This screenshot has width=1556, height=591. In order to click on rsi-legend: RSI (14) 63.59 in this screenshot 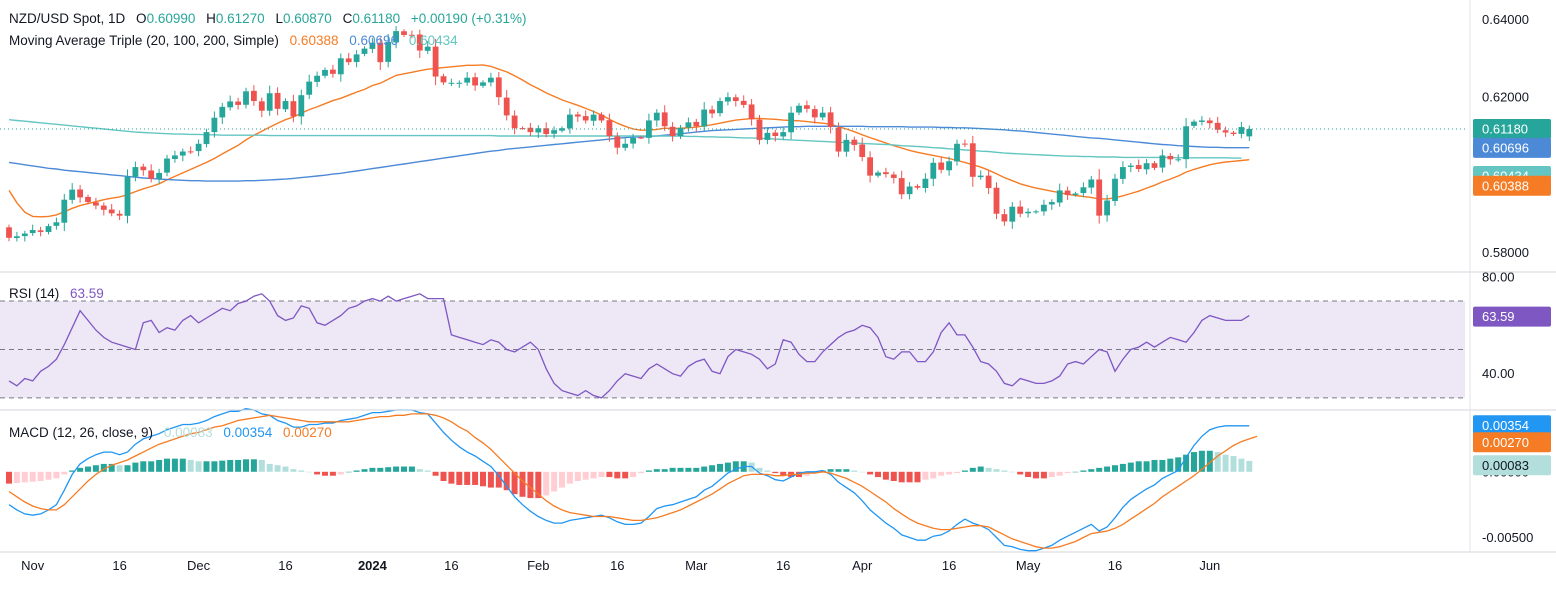, I will do `click(56, 293)`.